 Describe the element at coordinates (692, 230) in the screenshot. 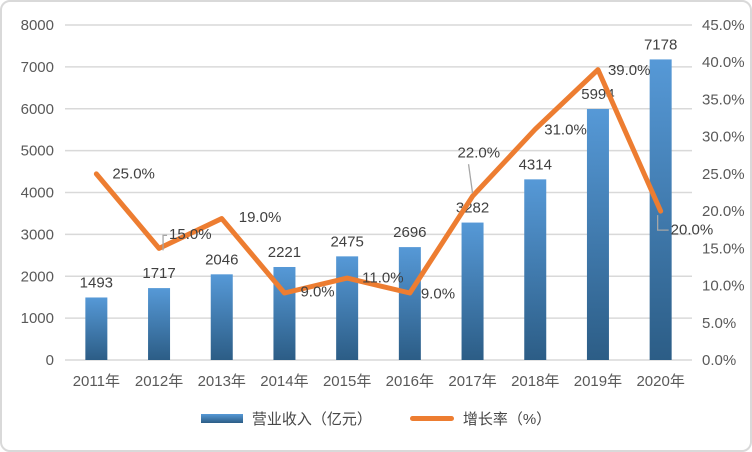

I see `growth-rate-point-label: 20.0%` at that location.